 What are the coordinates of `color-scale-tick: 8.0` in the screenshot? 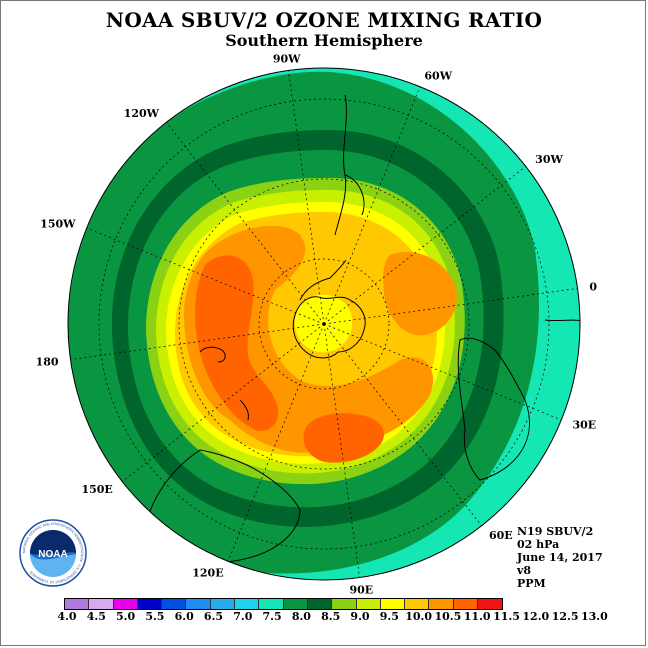 It's located at (301, 616).